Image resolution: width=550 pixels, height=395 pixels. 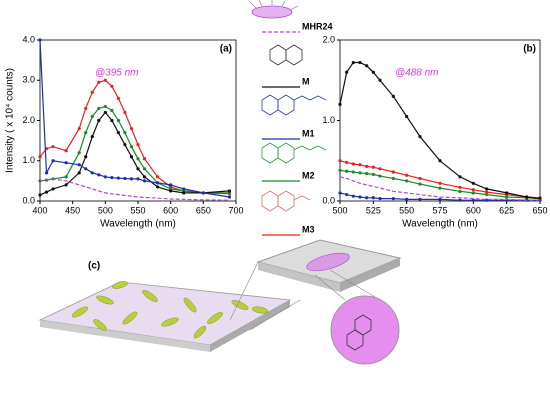 I want to click on molecule-sketches, so click(x=294, y=128).